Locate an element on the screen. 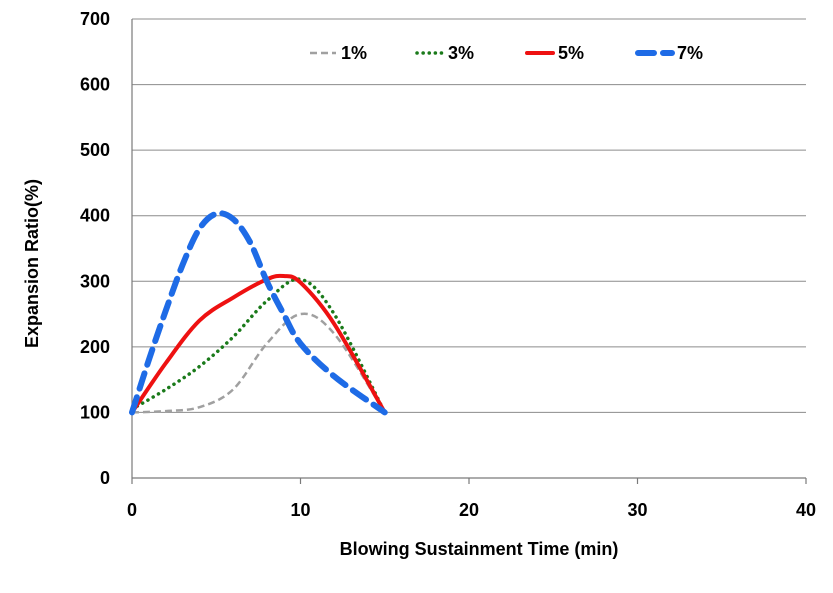 The image size is (833, 593). series-line-7pct is located at coordinates (258, 313).